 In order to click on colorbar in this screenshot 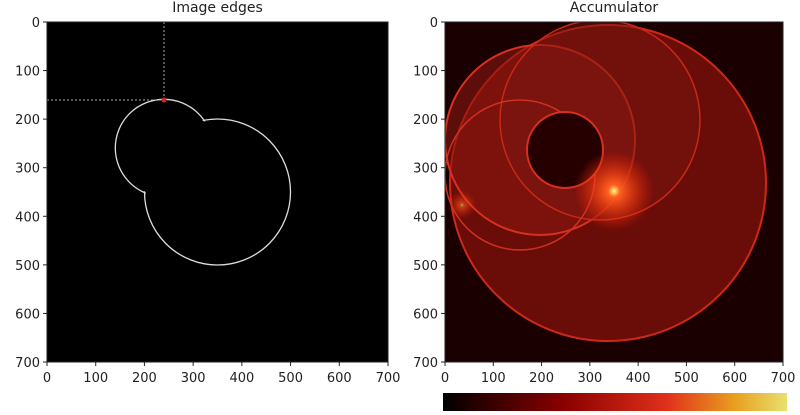, I will do `click(615, 402)`.